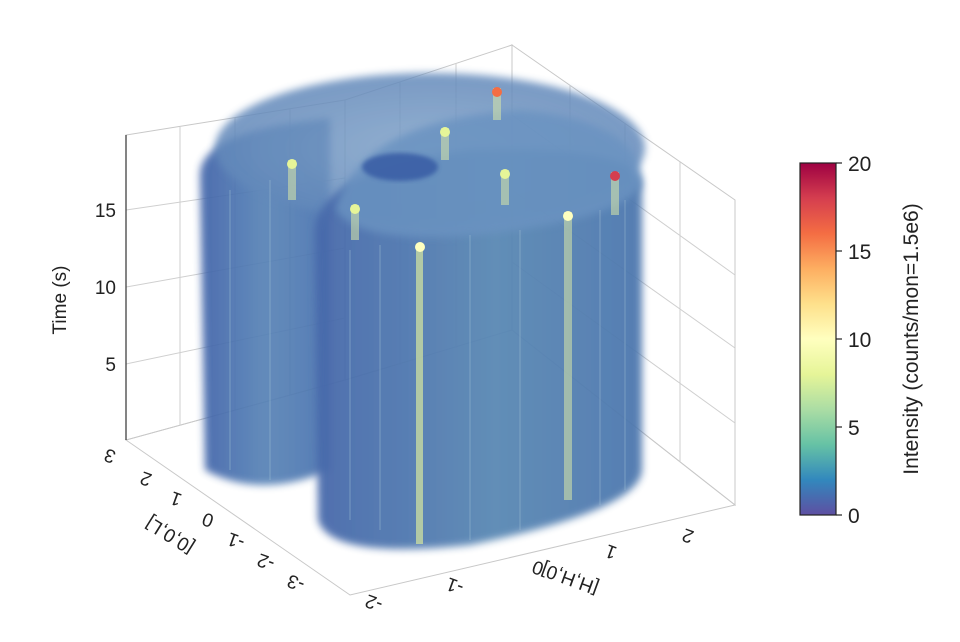 The width and height of the screenshot is (960, 642). What do you see at coordinates (146, 477) in the screenshot?
I see `y-tick-label: 2` at bounding box center [146, 477].